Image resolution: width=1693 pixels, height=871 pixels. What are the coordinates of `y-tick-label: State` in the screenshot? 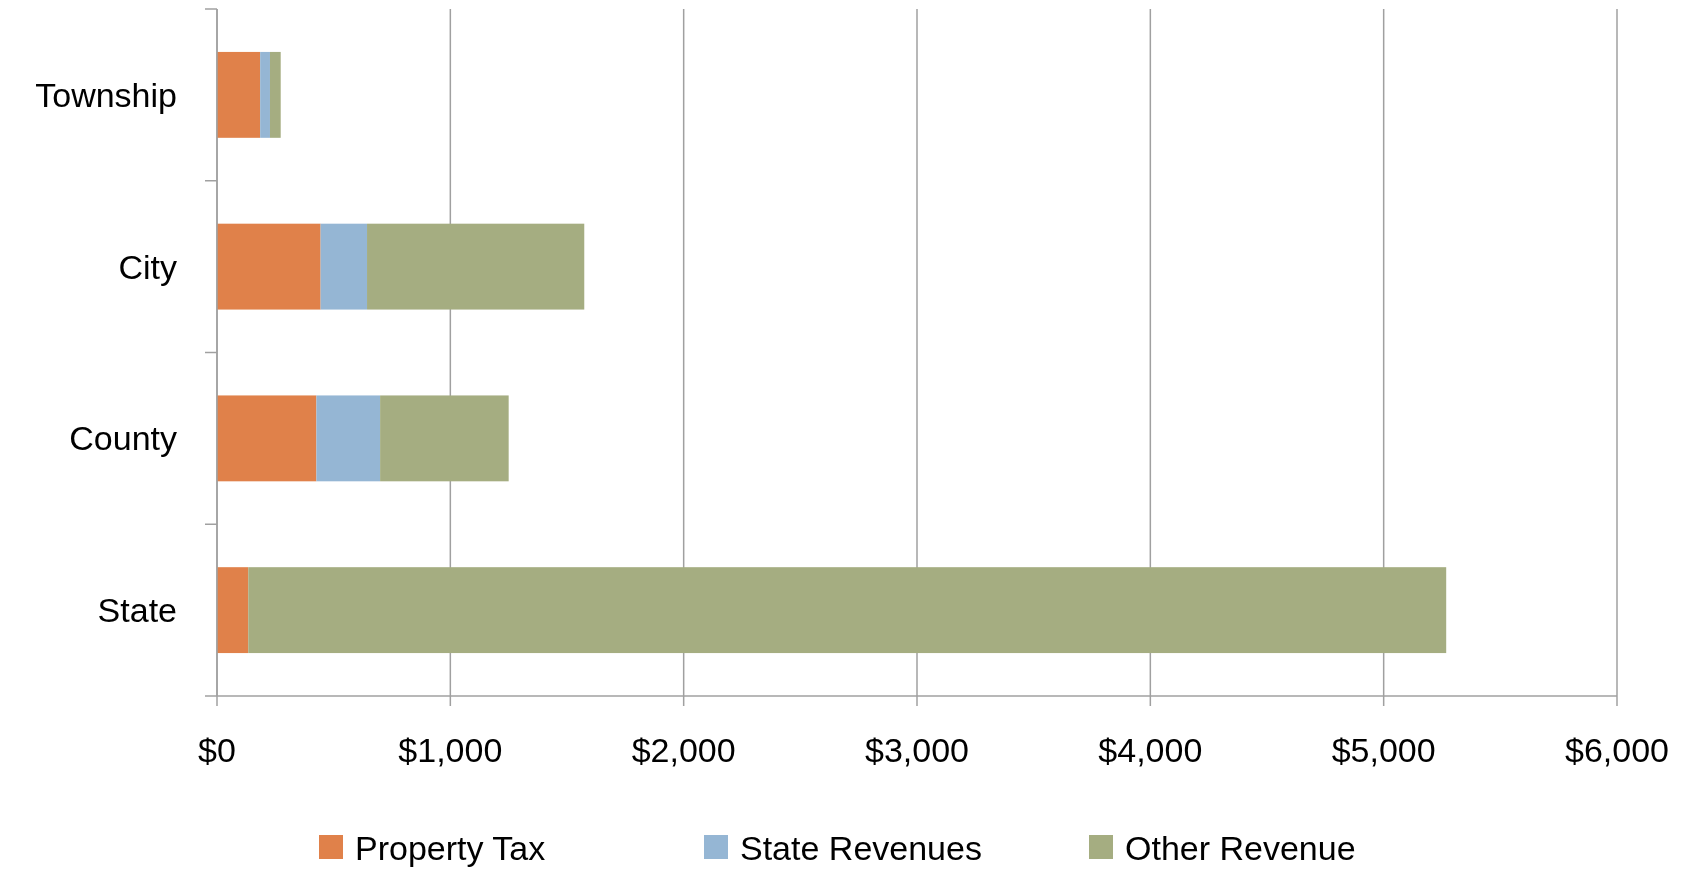 It's located at (137, 610).